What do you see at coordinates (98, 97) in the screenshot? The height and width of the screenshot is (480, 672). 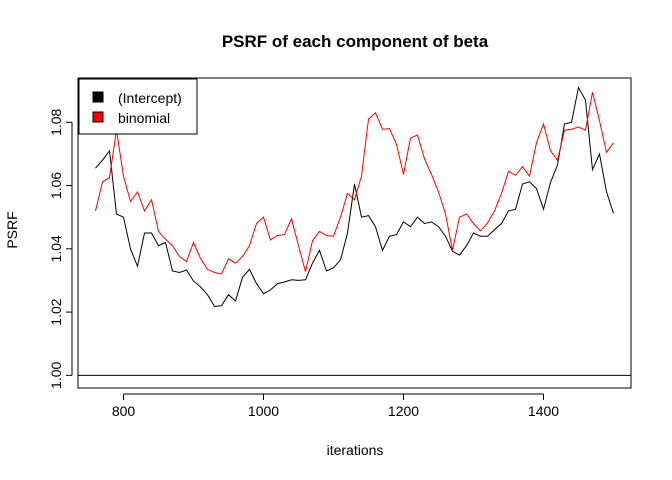 I see `legend-swatch-intercept` at bounding box center [98, 97].